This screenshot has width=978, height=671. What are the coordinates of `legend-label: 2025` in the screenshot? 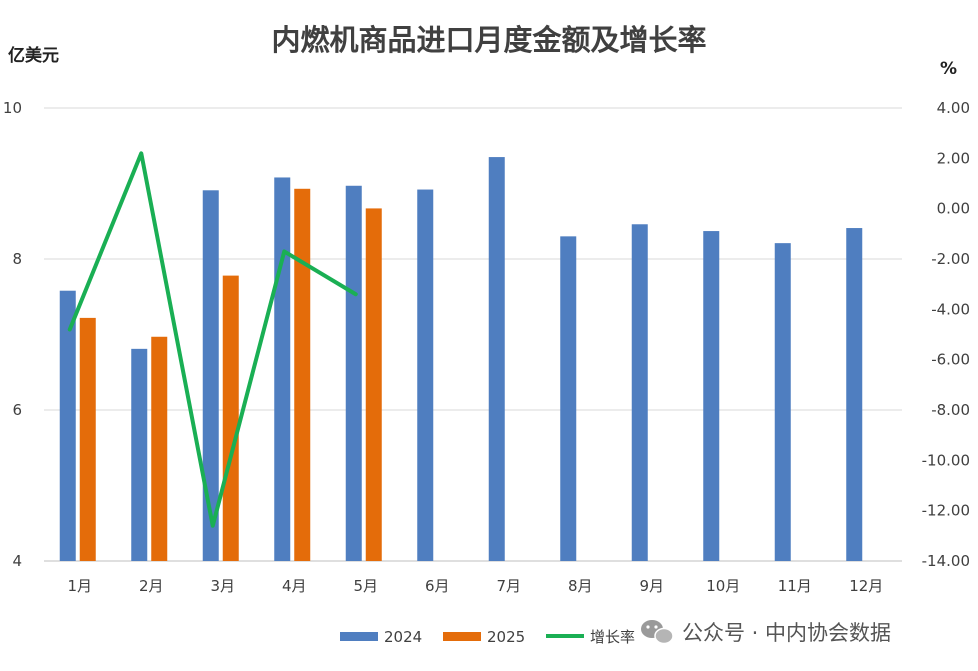 It's located at (506, 637).